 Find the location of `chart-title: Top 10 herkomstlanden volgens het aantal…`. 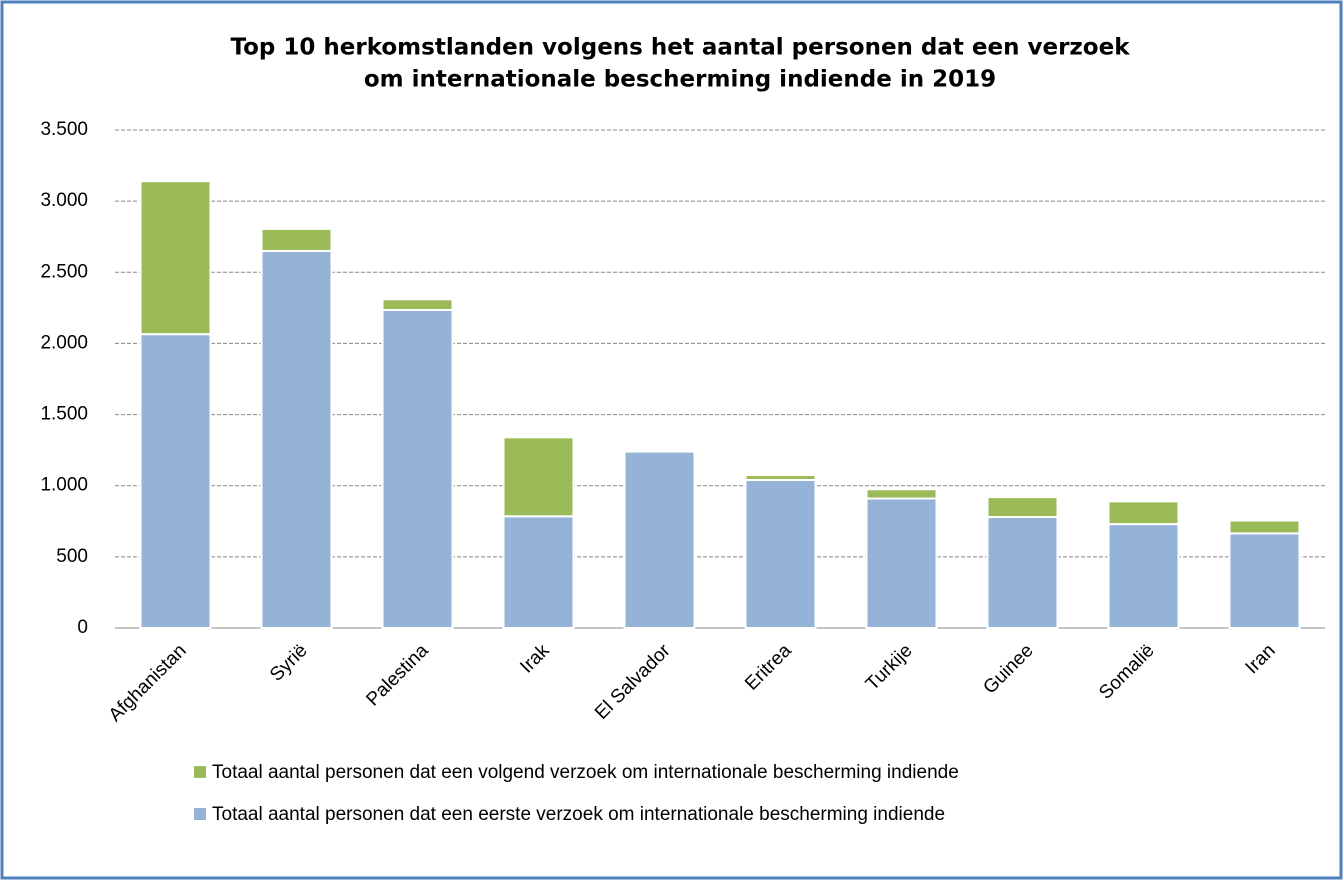

chart-title: Top 10 herkomstlanden volgens het aantal… is located at coordinates (680, 48).